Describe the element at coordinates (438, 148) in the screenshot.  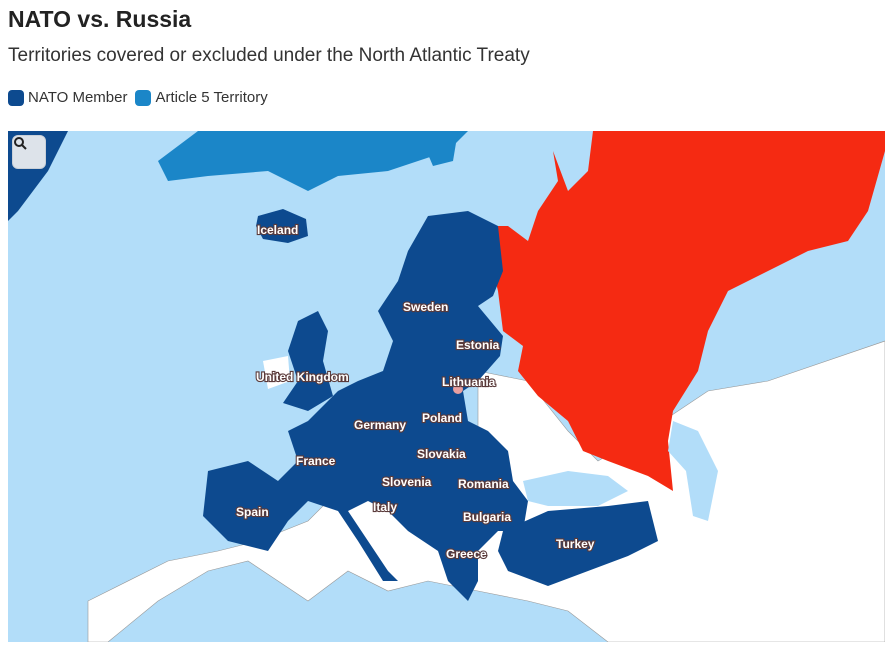
I see `land-svalbard` at that location.